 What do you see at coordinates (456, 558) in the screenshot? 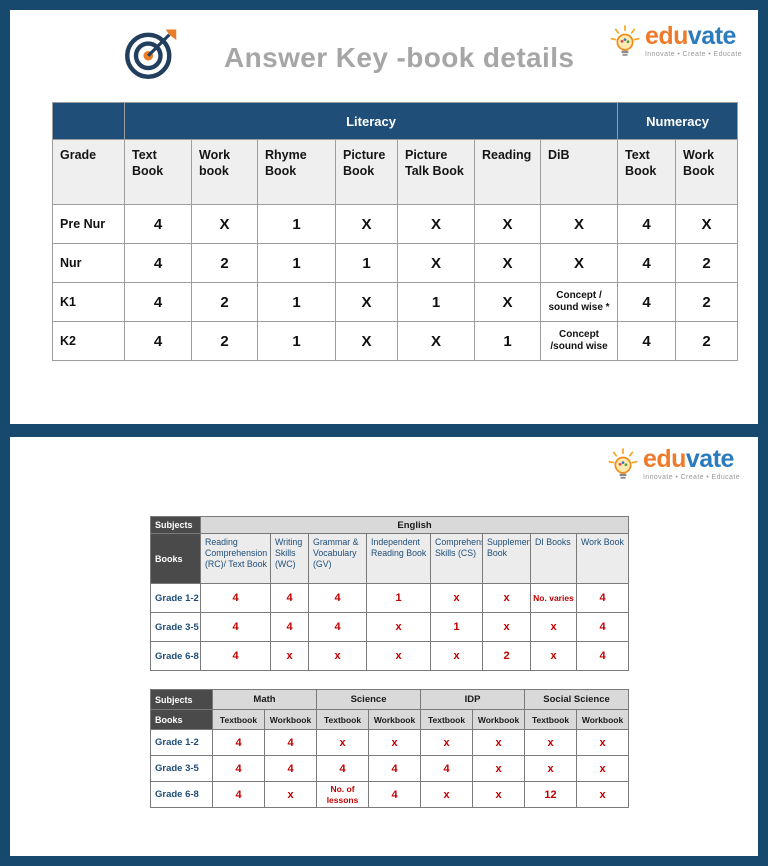
I see `column-header: Comprehension Skills (CS)` at bounding box center [456, 558].